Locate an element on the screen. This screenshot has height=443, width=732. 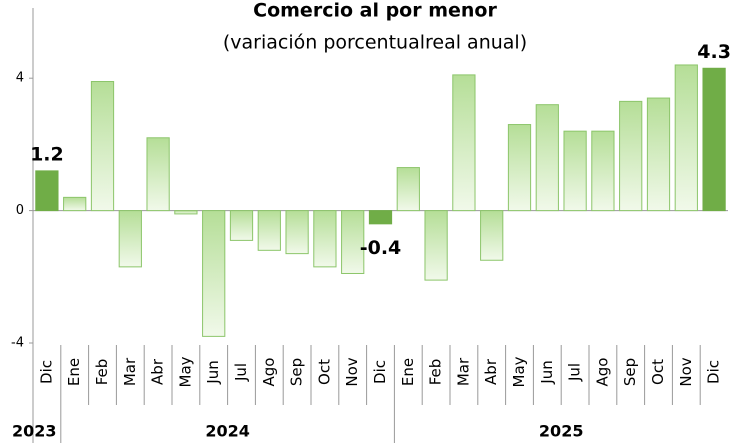
value-label: 4.3 is located at coordinates (714, 52).